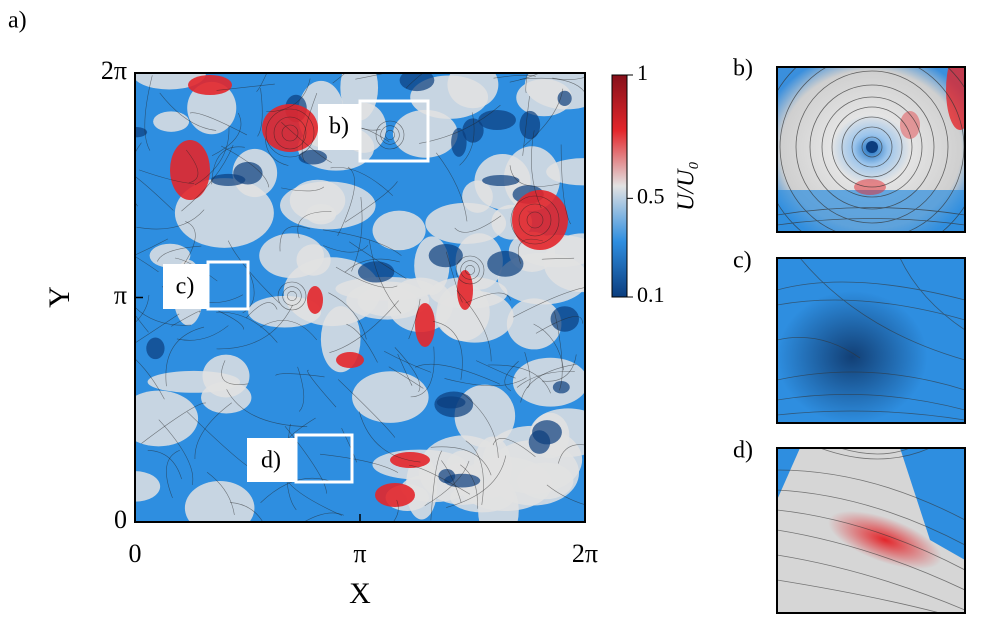 The image size is (997, 627). I want to click on inset-label: d), so click(743, 451).